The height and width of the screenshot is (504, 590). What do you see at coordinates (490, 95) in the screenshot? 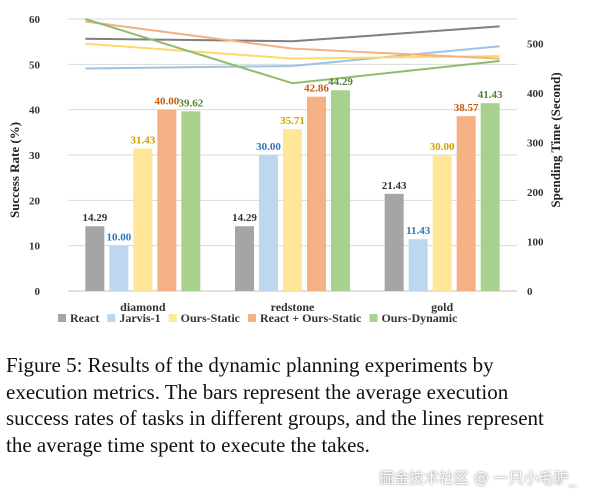
I see `data-label: 41.43` at bounding box center [490, 95].